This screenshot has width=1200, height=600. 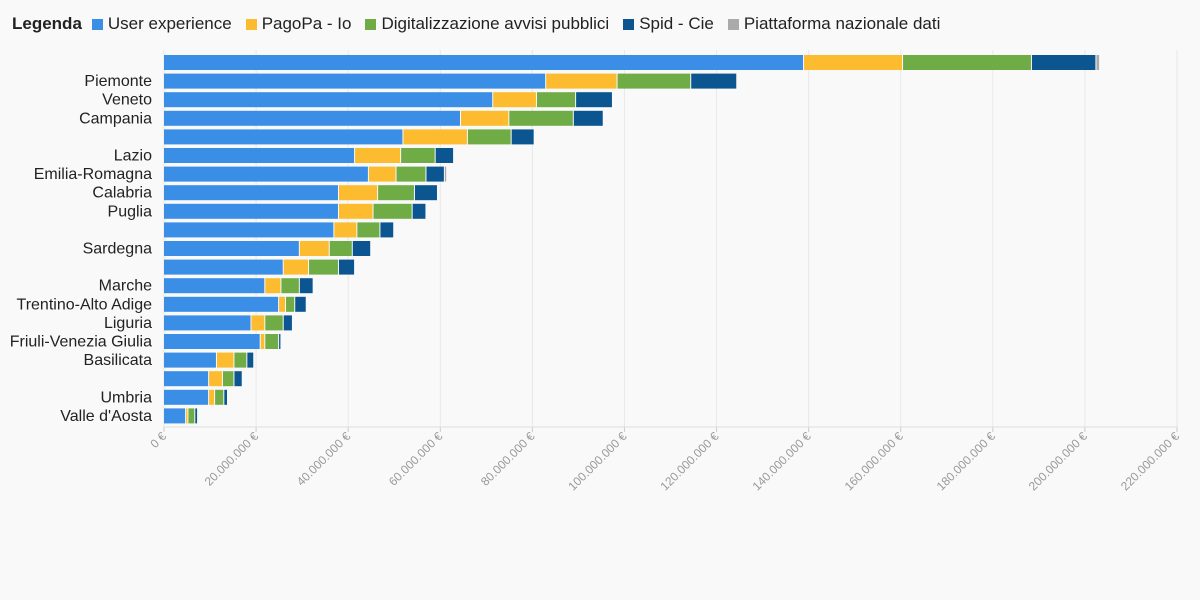 What do you see at coordinates (1150, 461) in the screenshot?
I see `x-tick-label: 220.000.000 €` at bounding box center [1150, 461].